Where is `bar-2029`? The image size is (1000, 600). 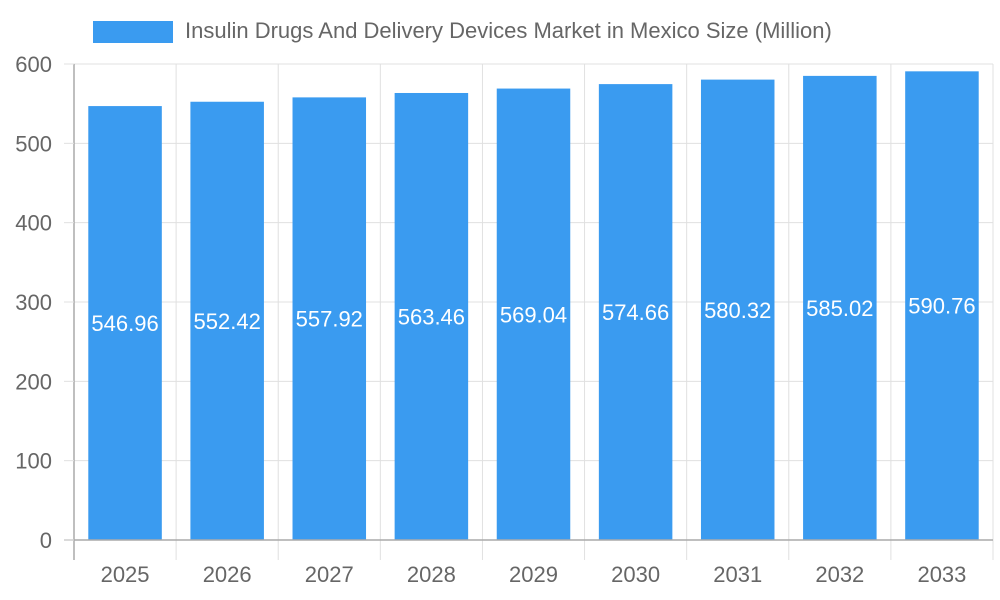
bar-2029 is located at coordinates (533, 314).